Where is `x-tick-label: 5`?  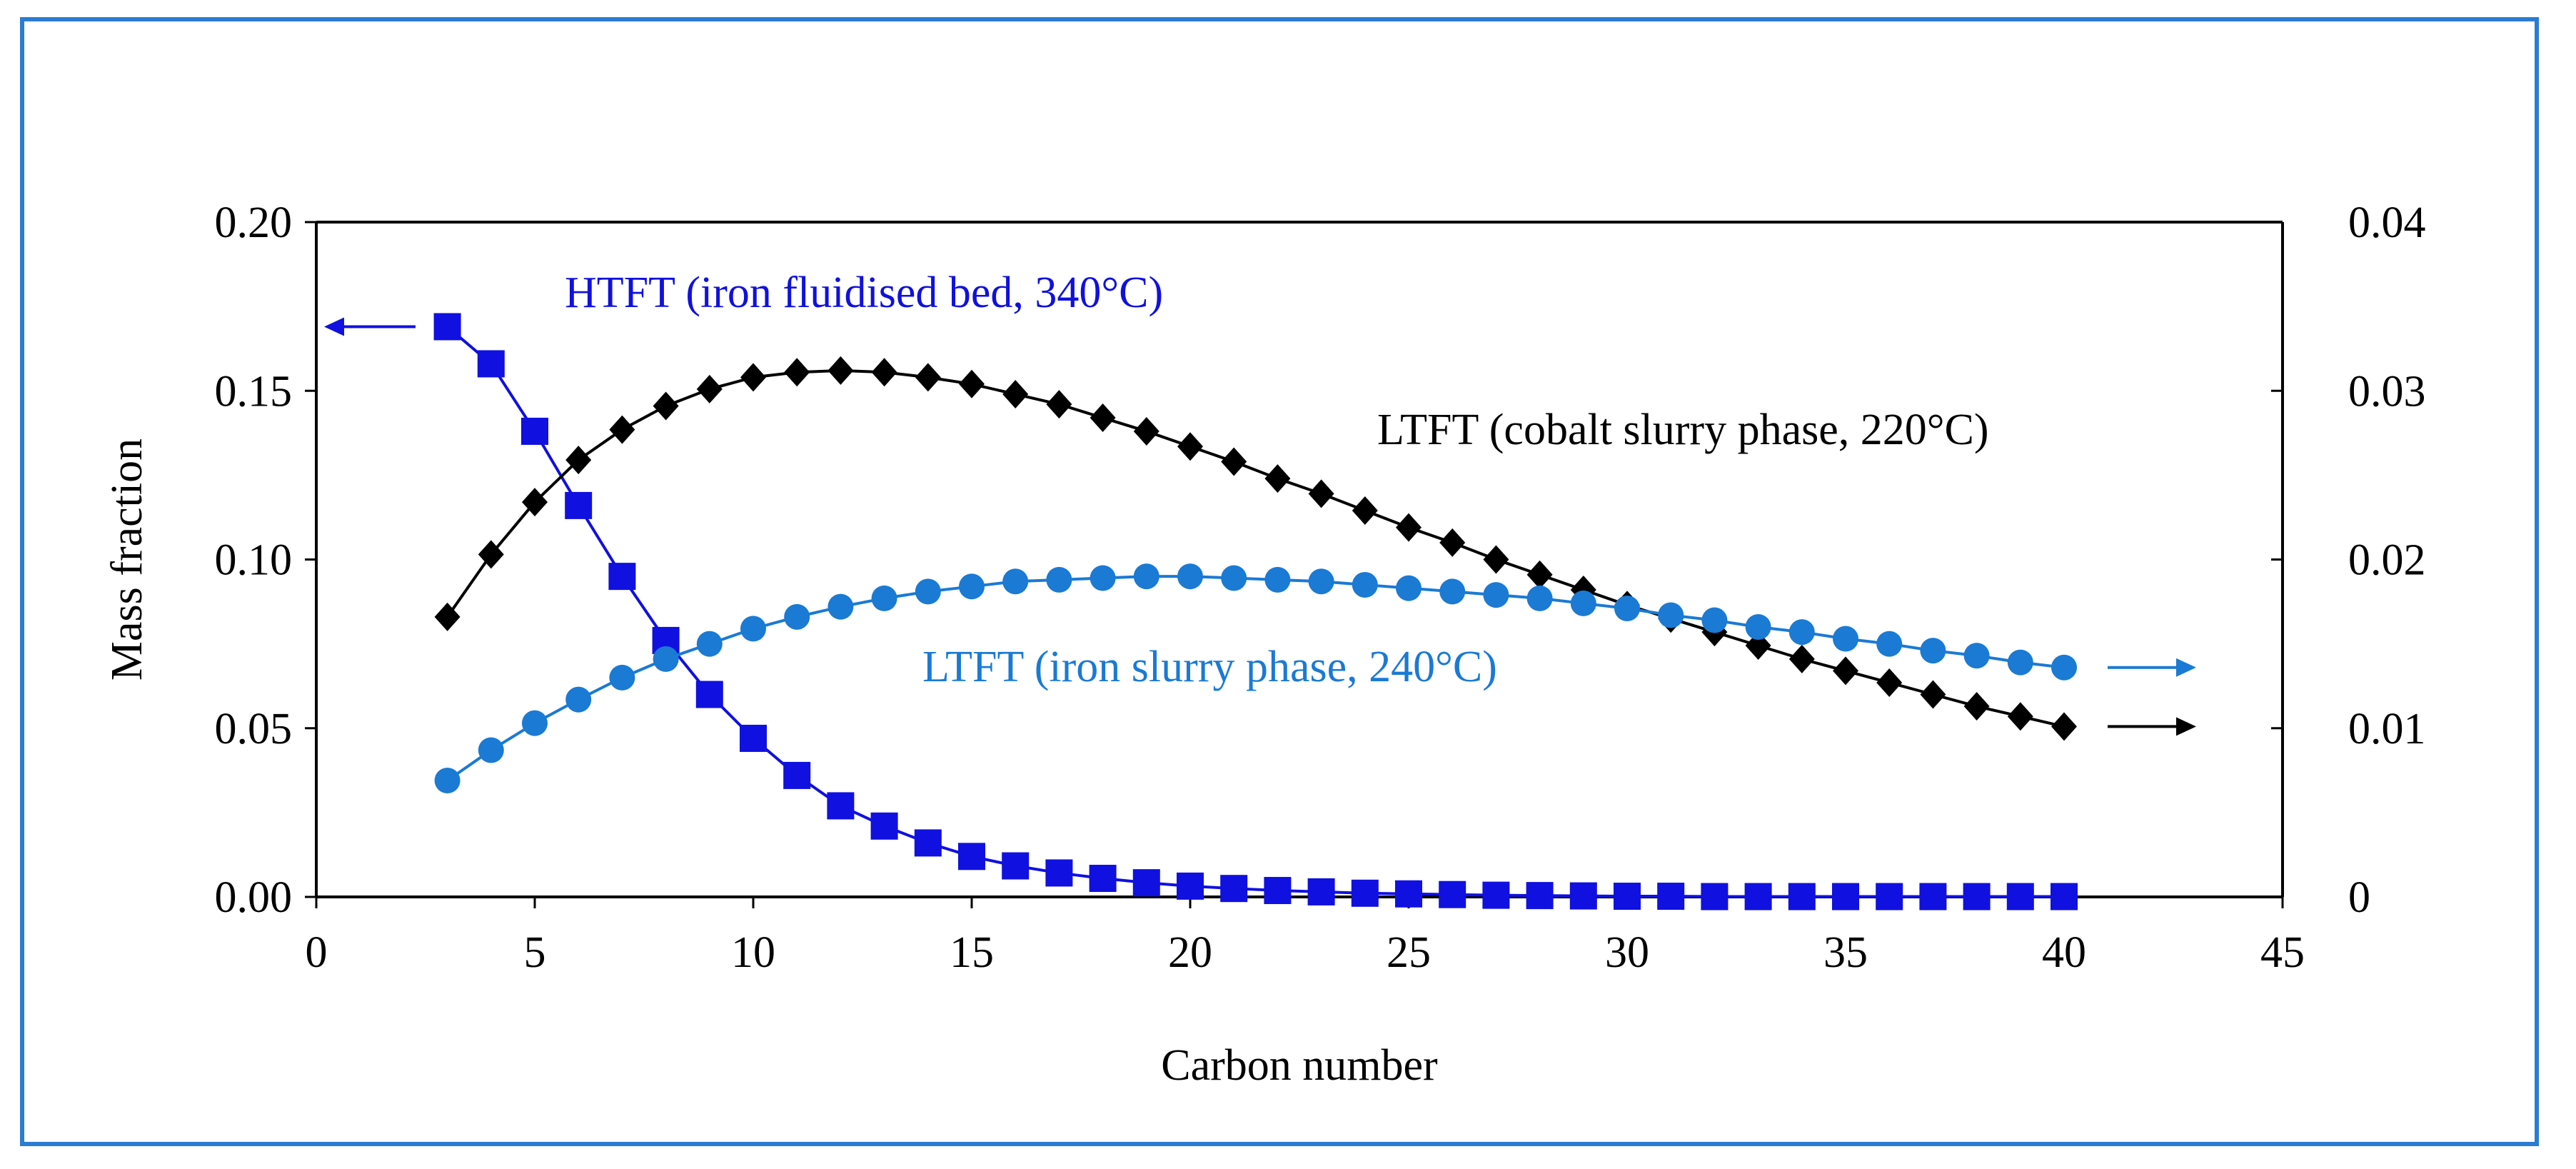 x-tick-label: 5 is located at coordinates (535, 952).